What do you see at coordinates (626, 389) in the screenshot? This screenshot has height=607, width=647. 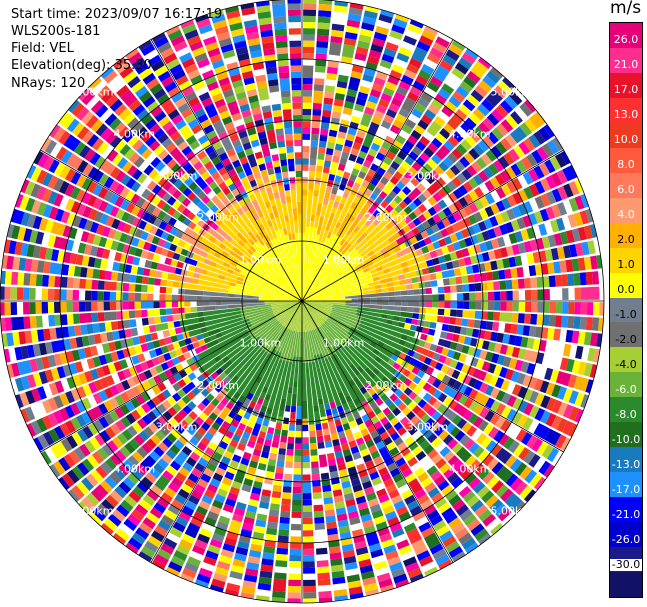 I see `colorbar-tick-label: -6.0` at bounding box center [626, 389].